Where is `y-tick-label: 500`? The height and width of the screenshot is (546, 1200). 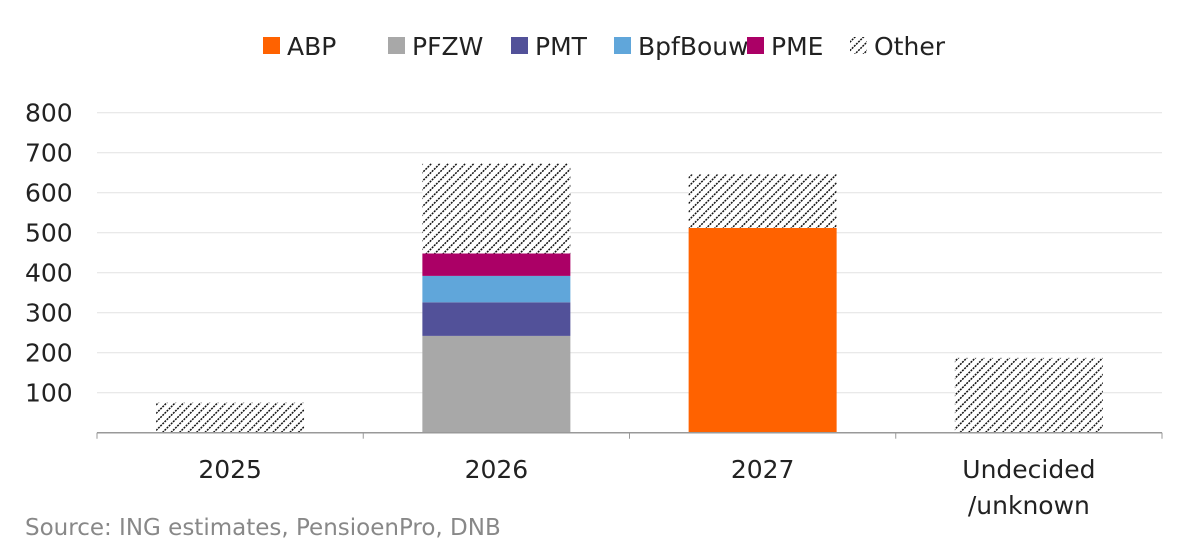 y-tick-label: 500 is located at coordinates (49, 233).